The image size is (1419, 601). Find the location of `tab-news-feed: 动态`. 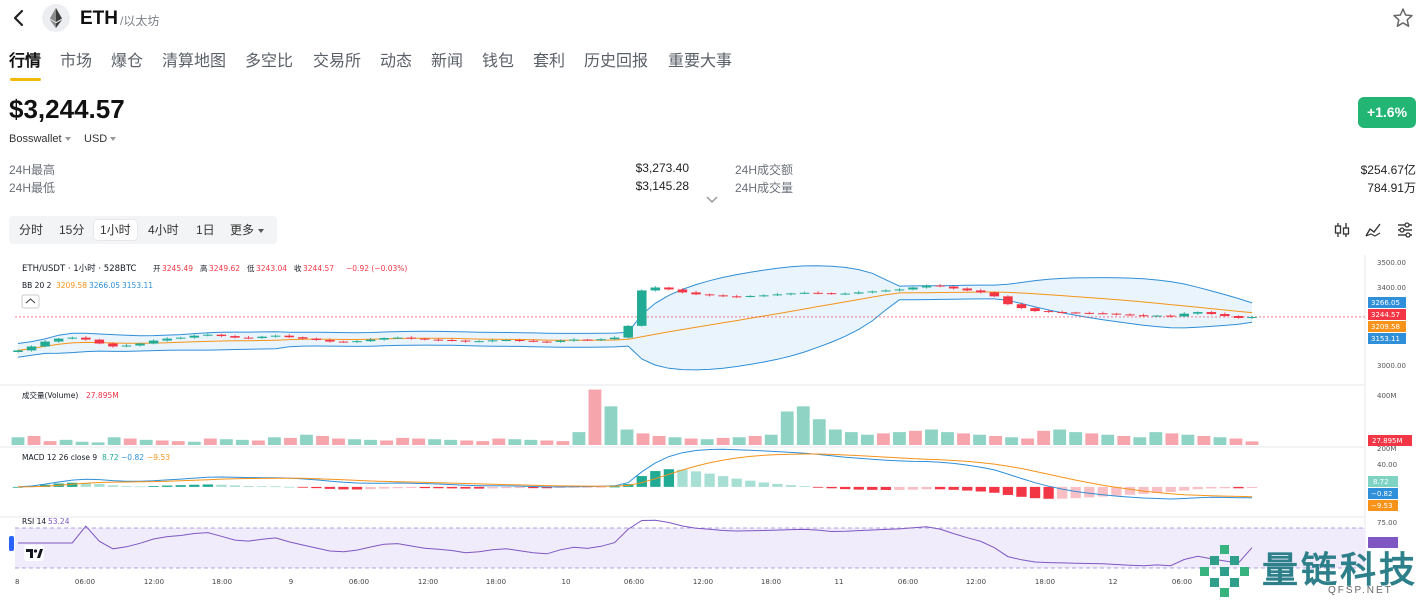

tab-news-feed: 动态 is located at coordinates (396, 61).